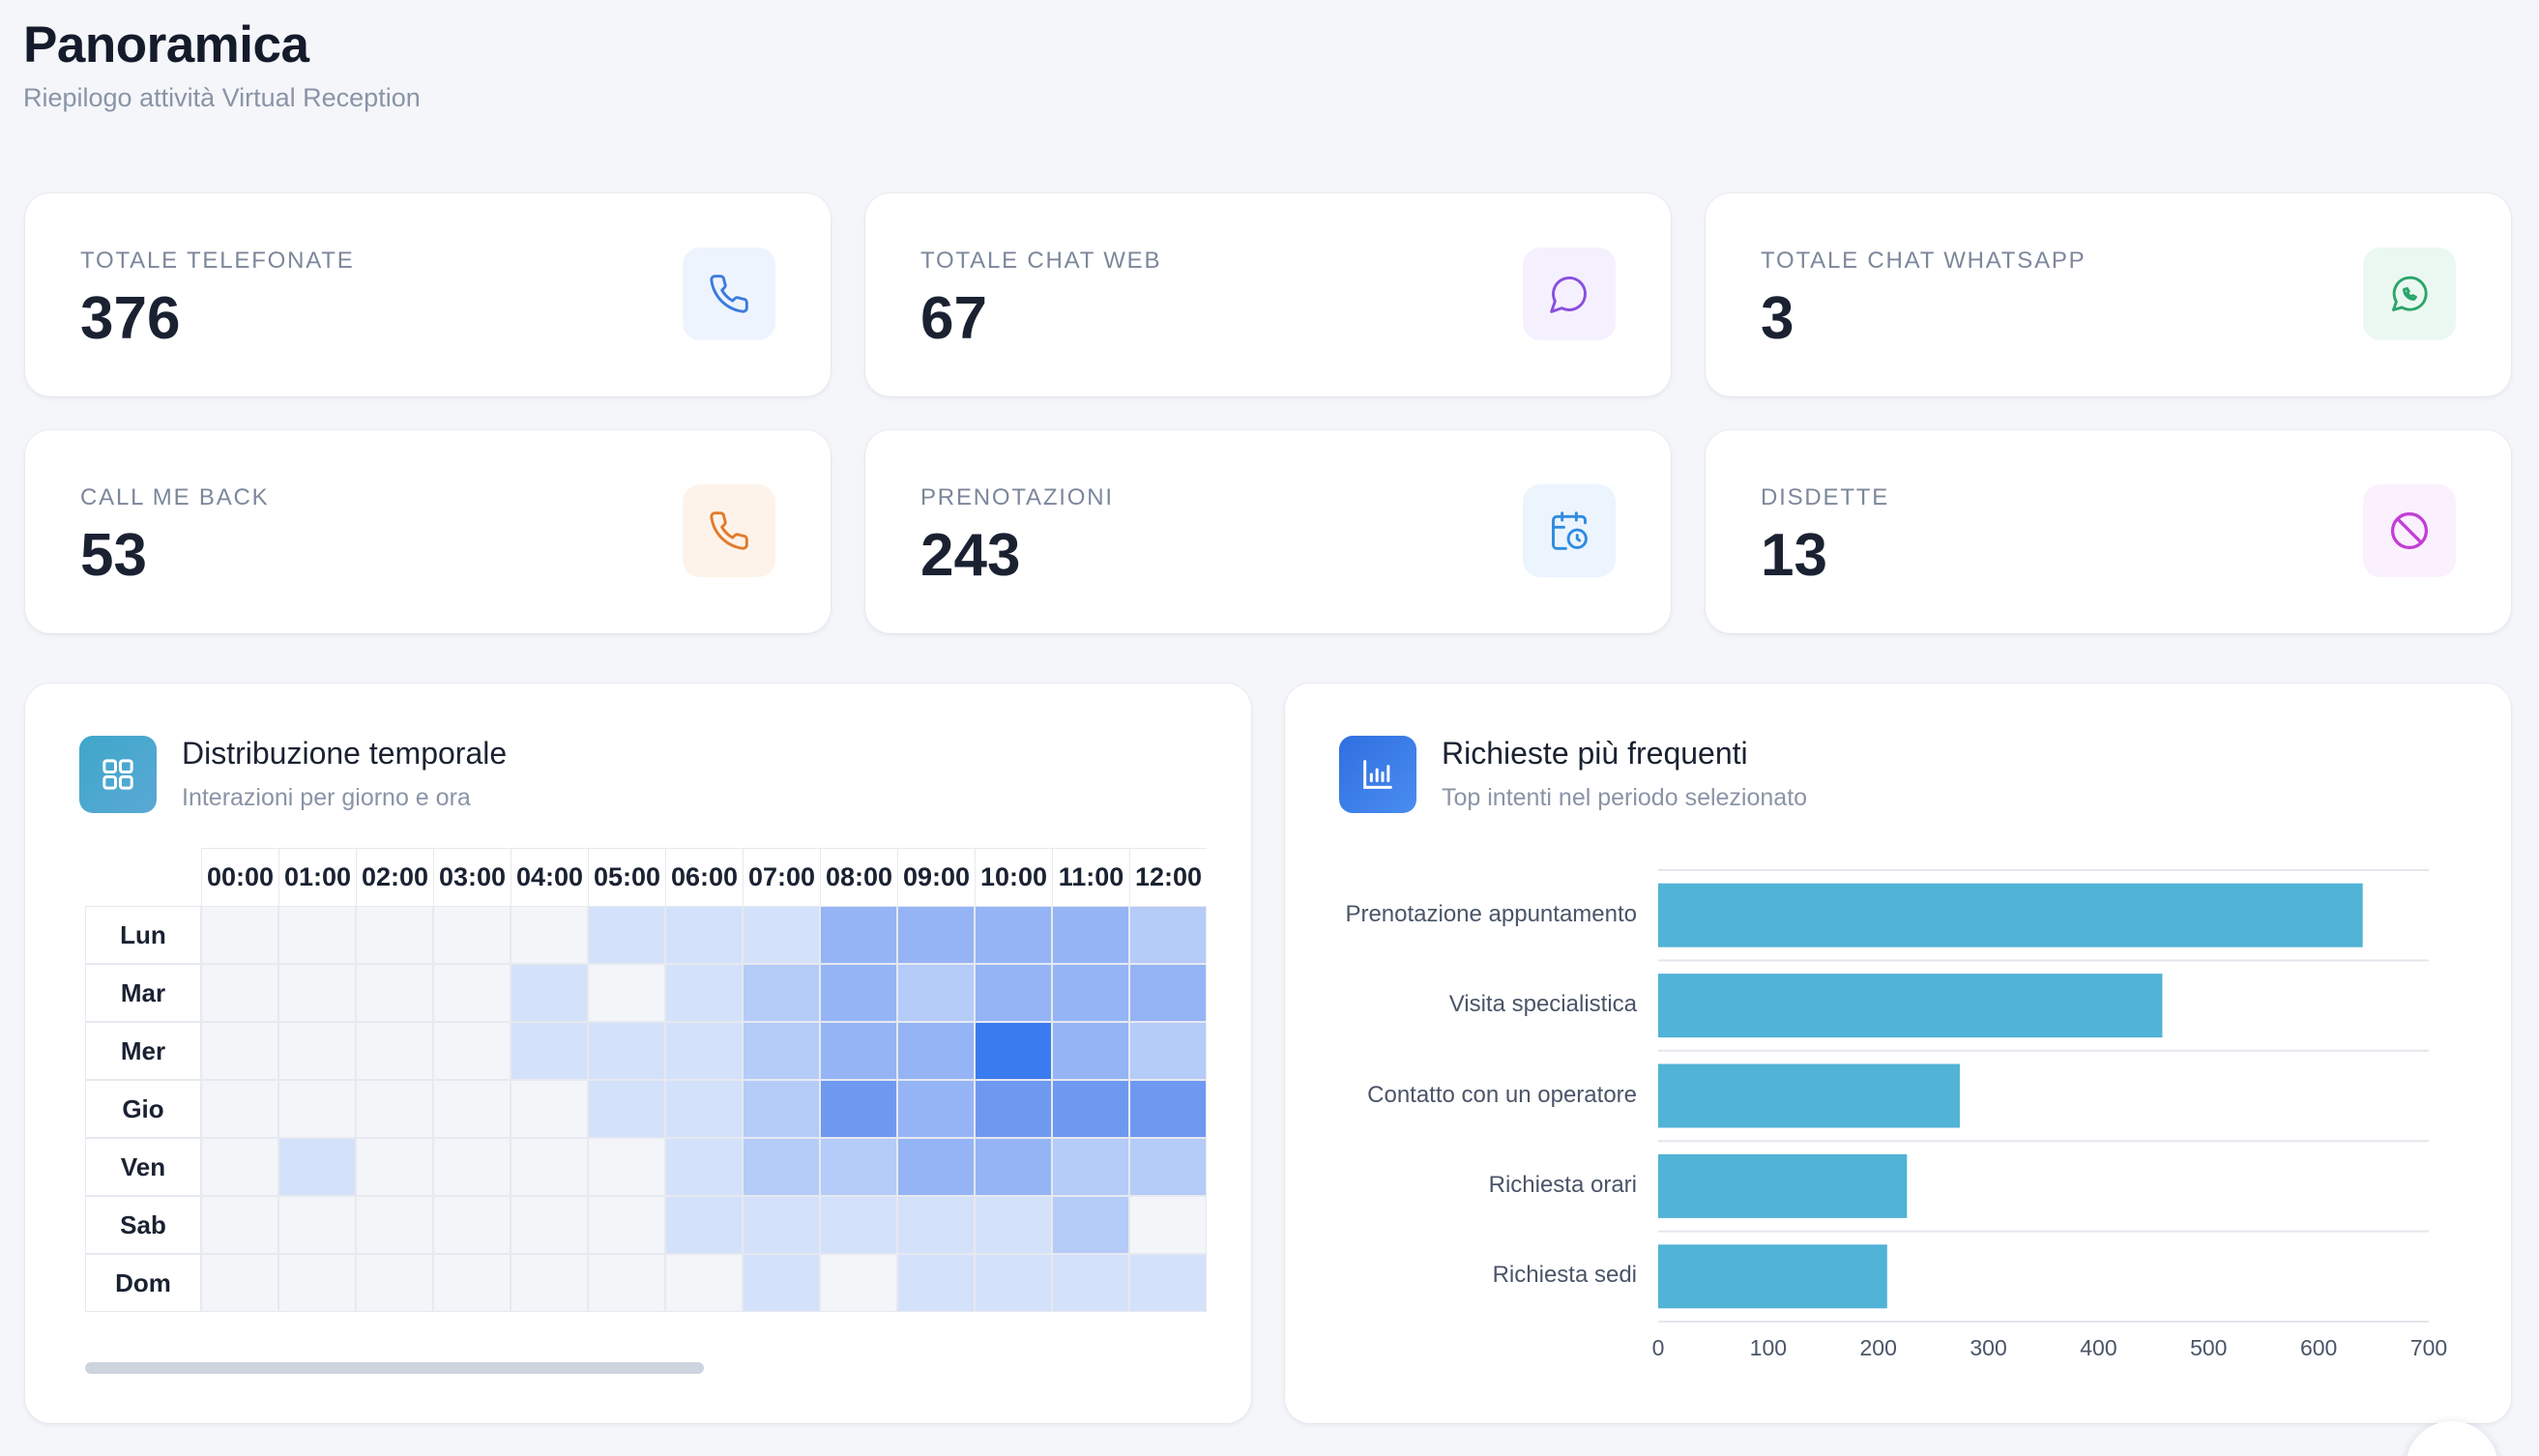 This screenshot has width=2539, height=1456. What do you see at coordinates (428, 532) in the screenshot?
I see `stat-card-call-me-back: CALL ME BACK 53` at bounding box center [428, 532].